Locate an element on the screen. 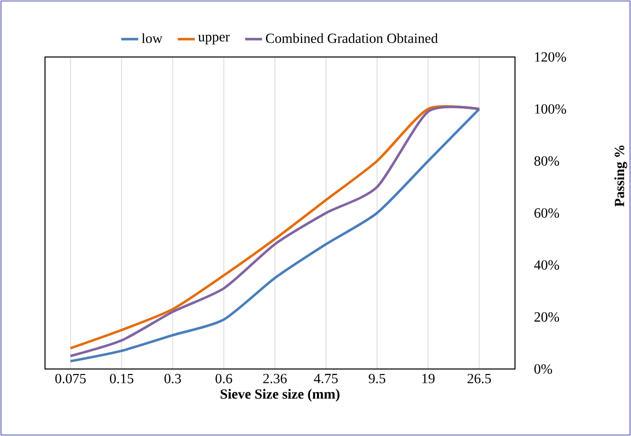 This screenshot has height=436, width=631. x-tick-label: 26.5 is located at coordinates (479, 379).